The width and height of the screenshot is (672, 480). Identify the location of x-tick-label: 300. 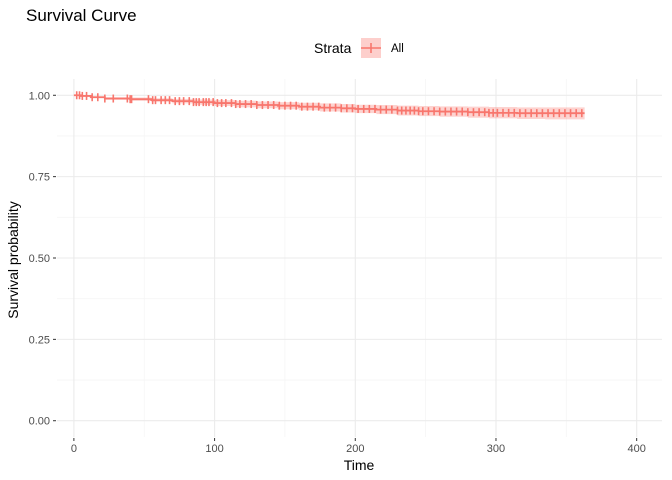
(496, 449).